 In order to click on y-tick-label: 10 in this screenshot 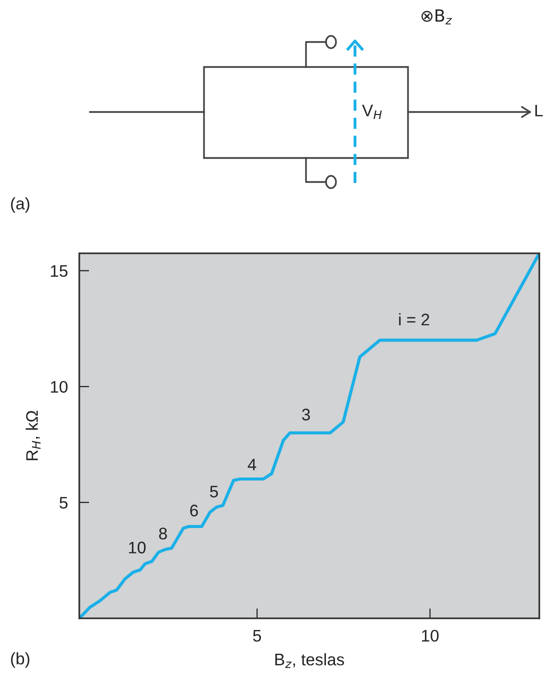, I will do `click(59, 386)`.